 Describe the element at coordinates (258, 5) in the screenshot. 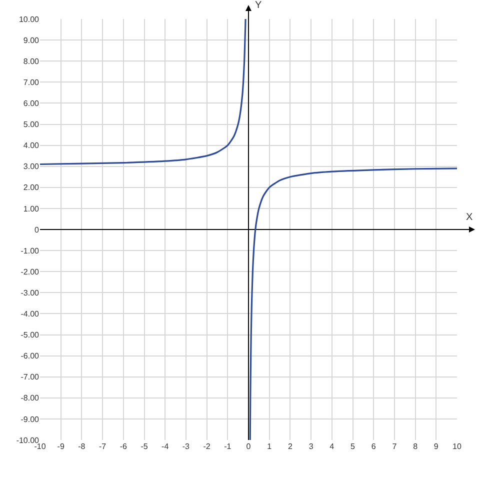

I see `y-axis-title: Y` at that location.